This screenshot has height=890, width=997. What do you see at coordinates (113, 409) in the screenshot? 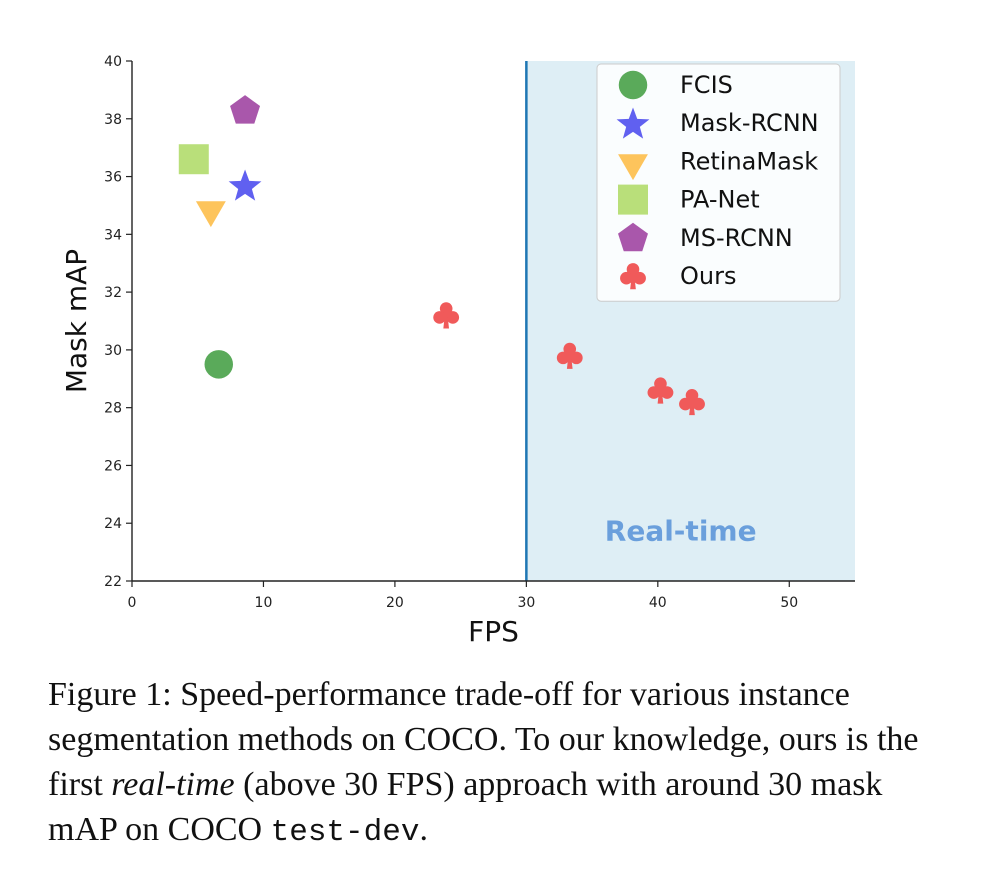
I see `y-tick-label: 28` at bounding box center [113, 409].